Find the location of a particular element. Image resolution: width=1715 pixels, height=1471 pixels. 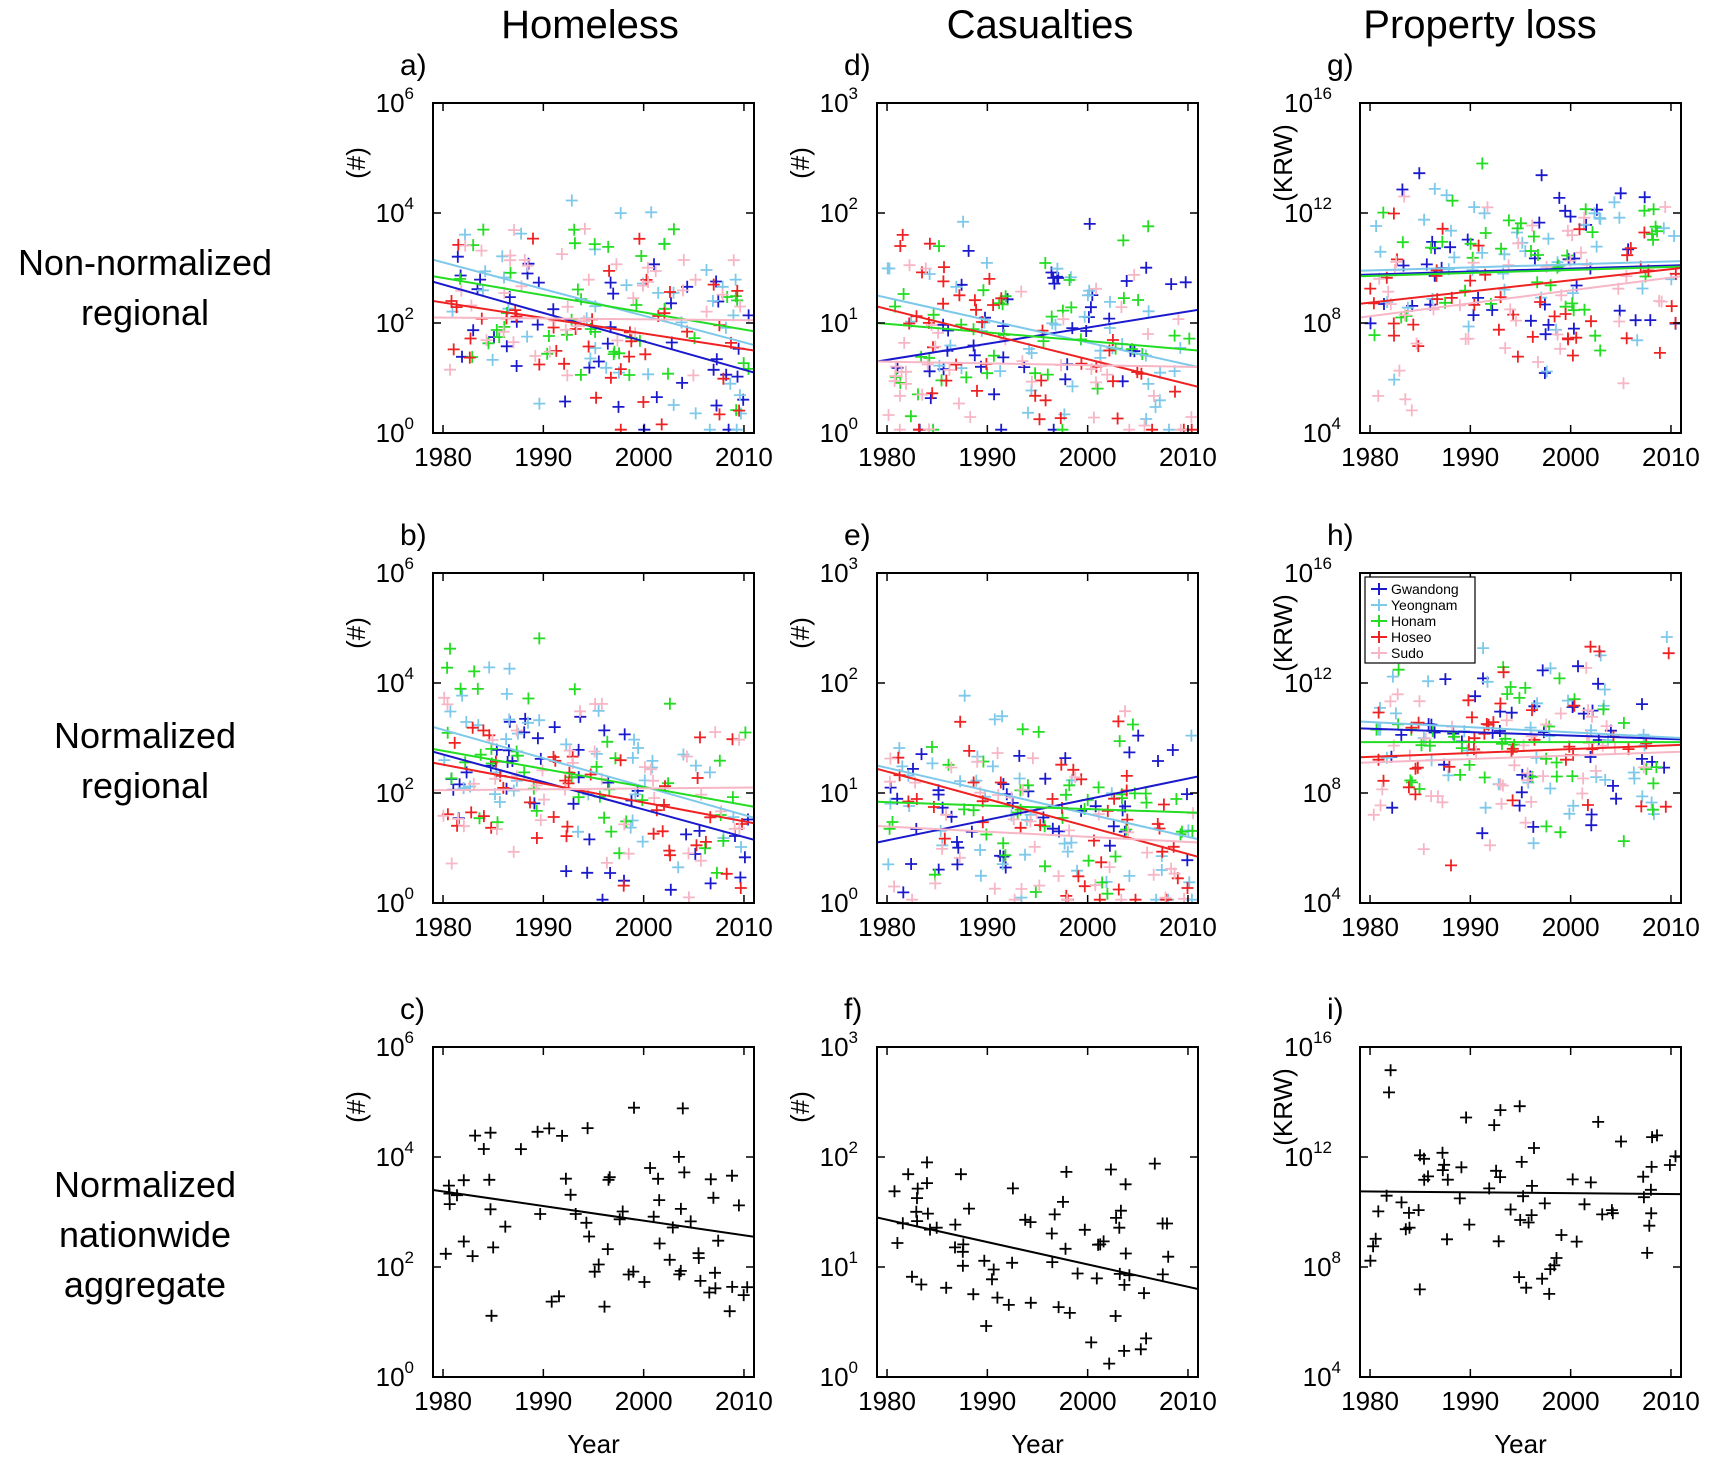

x-tick-label: 1980 is located at coordinates (1370, 1401).